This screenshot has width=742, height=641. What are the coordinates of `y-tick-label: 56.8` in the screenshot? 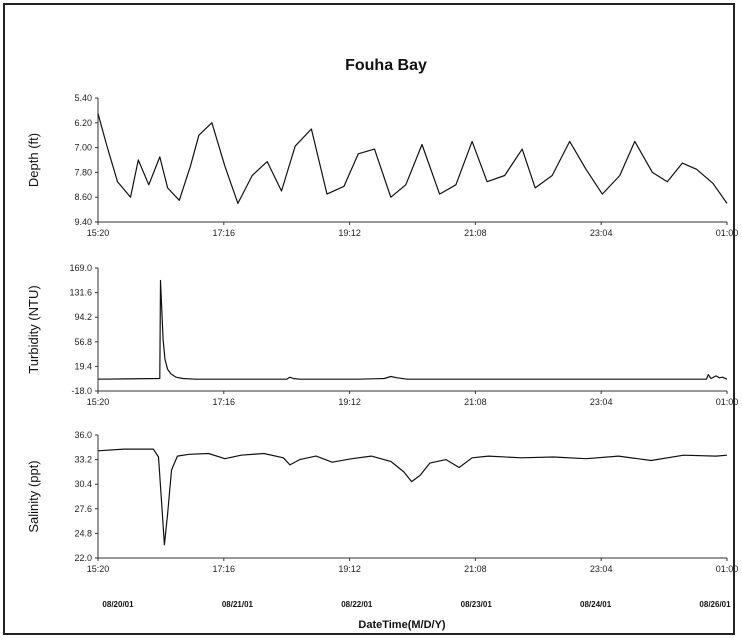 It's located at (83, 342).